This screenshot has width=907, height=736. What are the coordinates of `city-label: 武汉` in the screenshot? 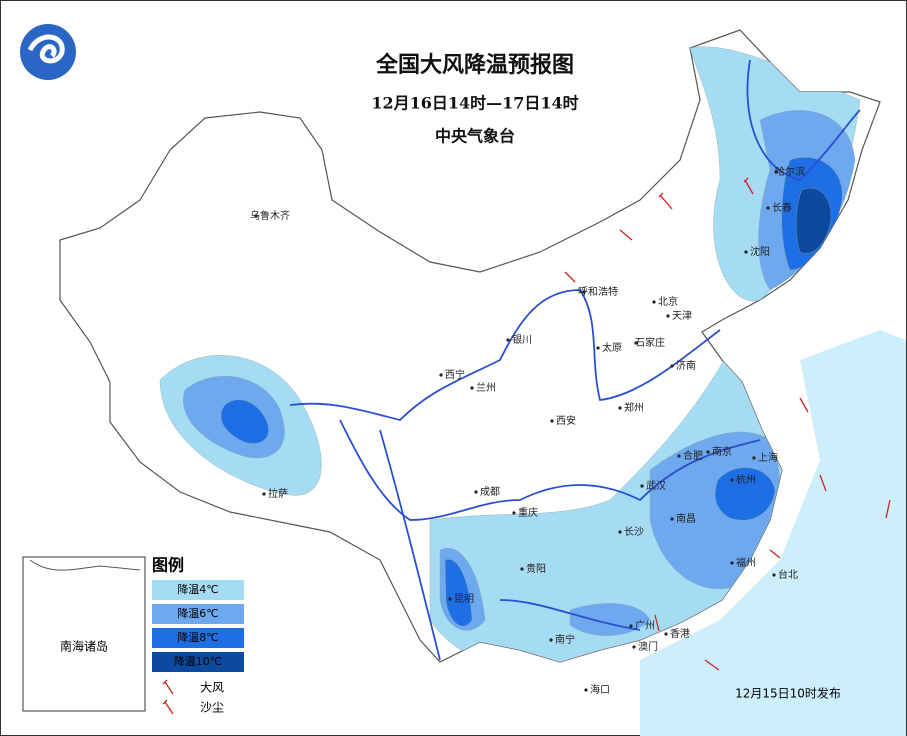 It's located at (656, 485).